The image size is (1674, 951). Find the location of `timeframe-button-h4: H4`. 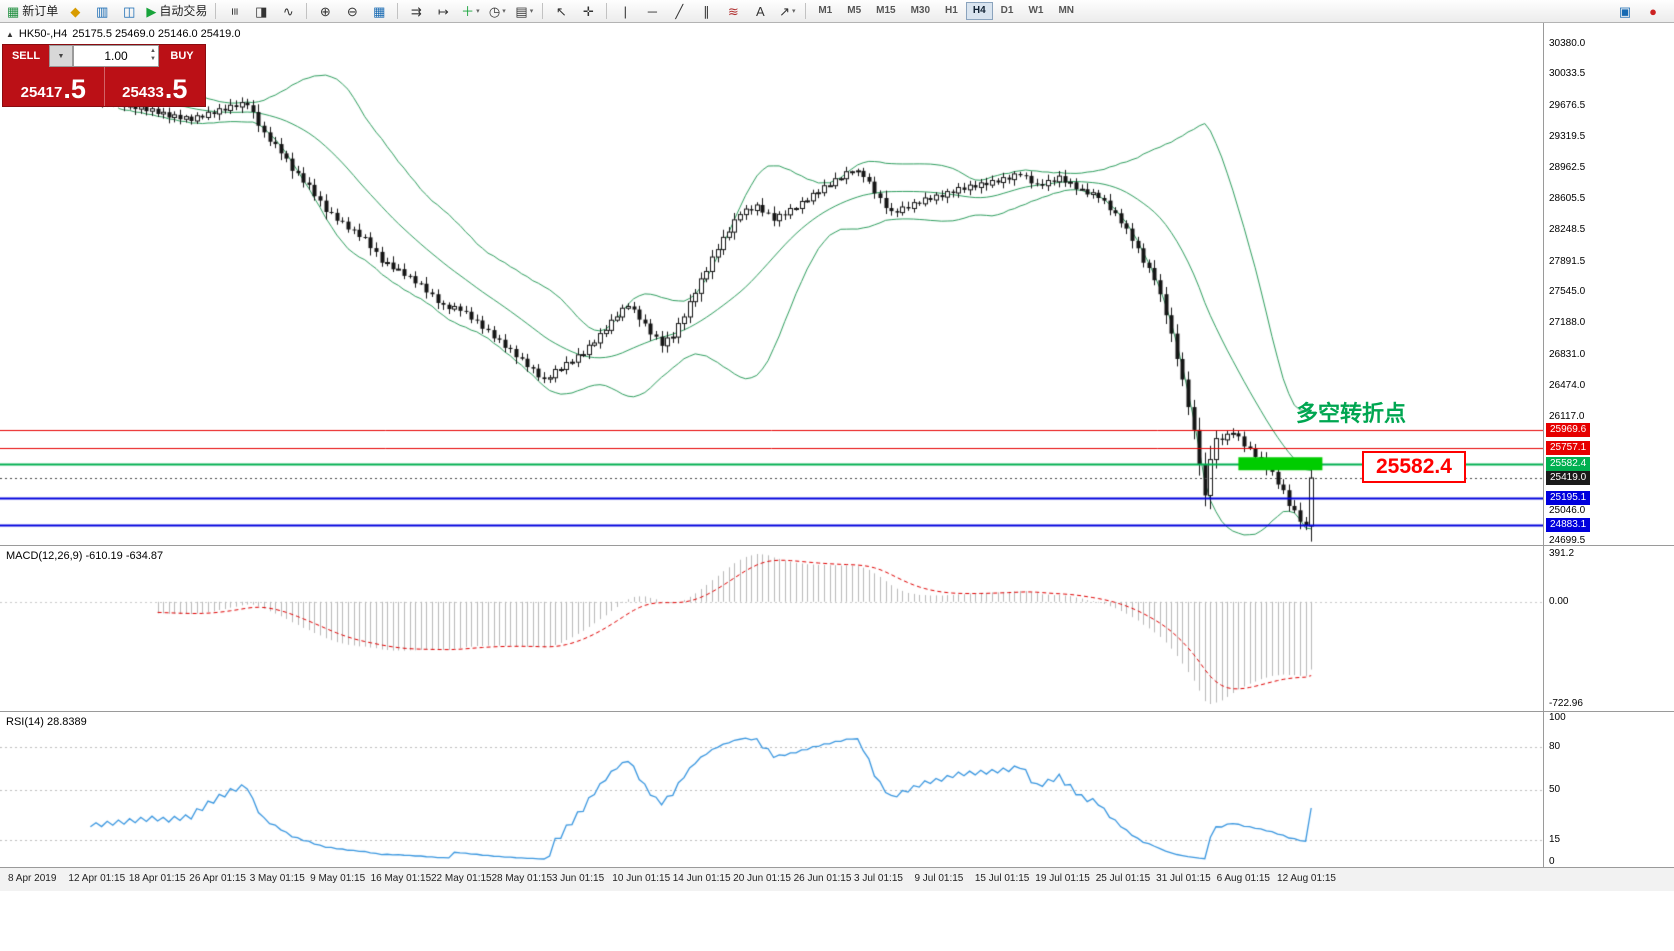

timeframe-button-h4: H4 is located at coordinates (979, 11).